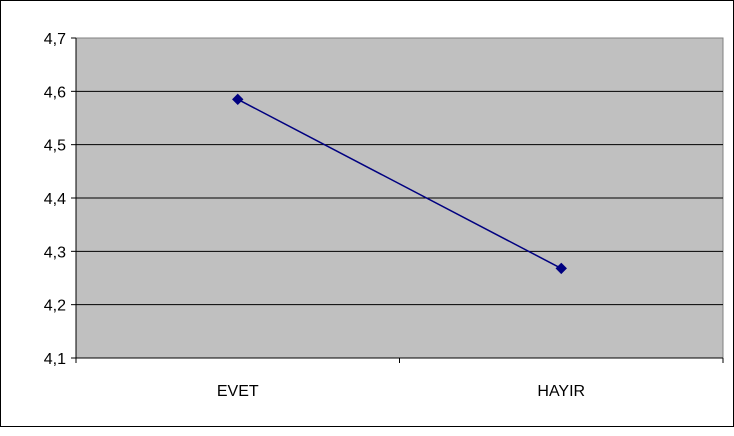 This screenshot has height=436, width=734. What do you see at coordinates (55, 252) in the screenshot?
I see `y-tick-label: 4,3` at bounding box center [55, 252].